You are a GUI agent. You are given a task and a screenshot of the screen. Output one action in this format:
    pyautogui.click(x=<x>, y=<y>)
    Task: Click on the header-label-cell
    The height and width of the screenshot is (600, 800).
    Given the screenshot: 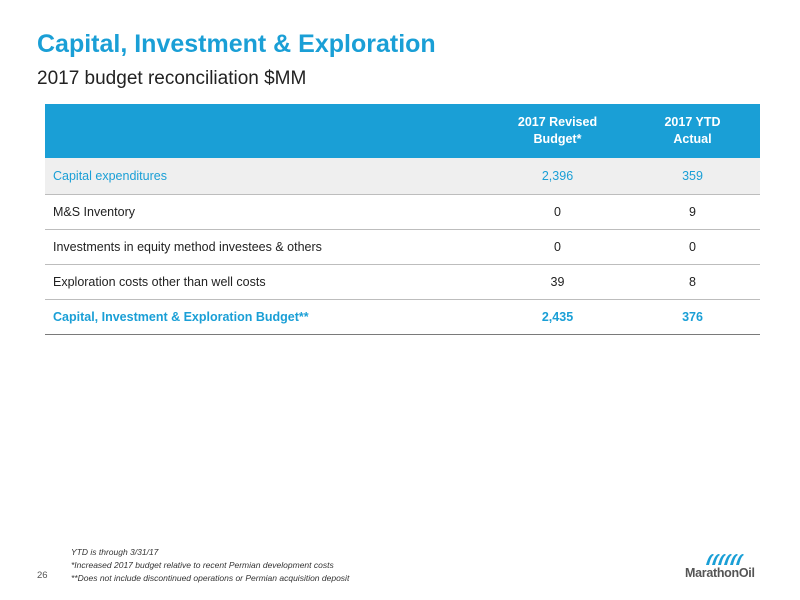 What is the action you would take?
    pyautogui.click(x=267, y=131)
    